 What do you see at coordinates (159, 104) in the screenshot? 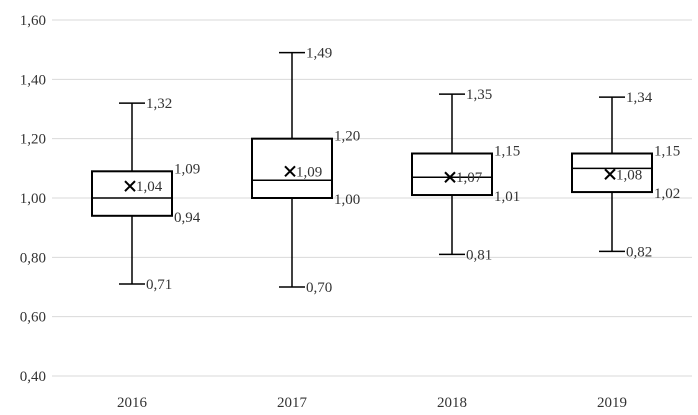
I see `max-label: 1,32` at bounding box center [159, 104].